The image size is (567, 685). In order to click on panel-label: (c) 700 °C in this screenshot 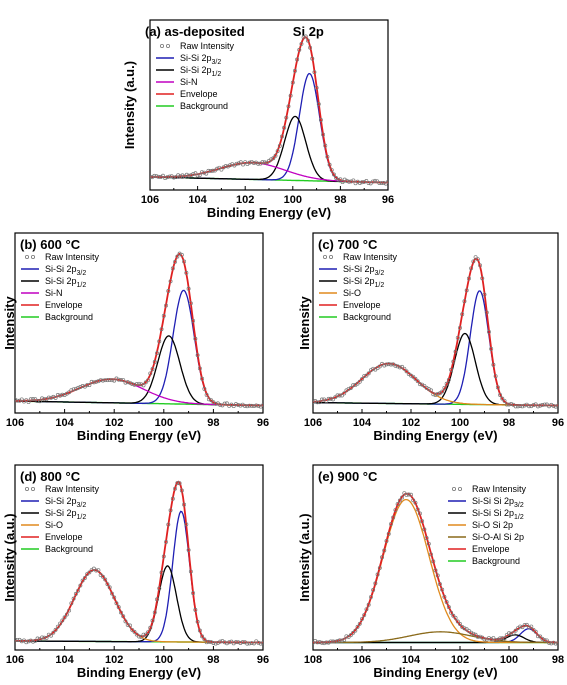, I will do `click(348, 244)`.